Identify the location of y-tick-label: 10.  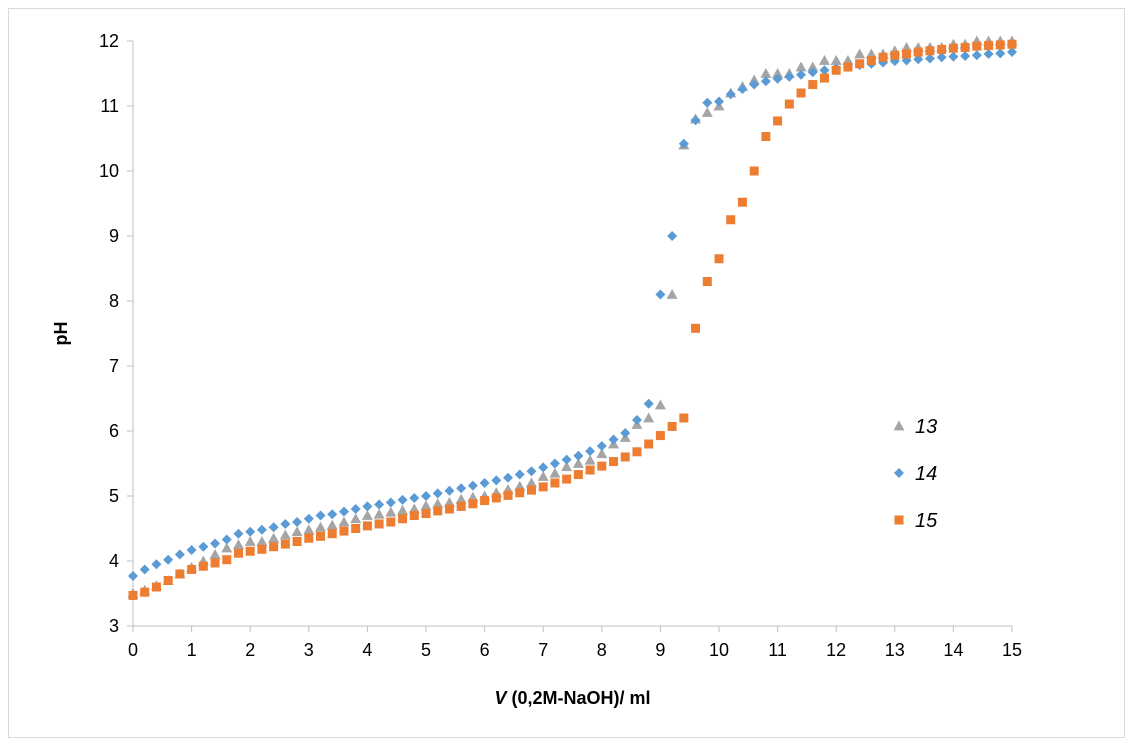
(109, 171).